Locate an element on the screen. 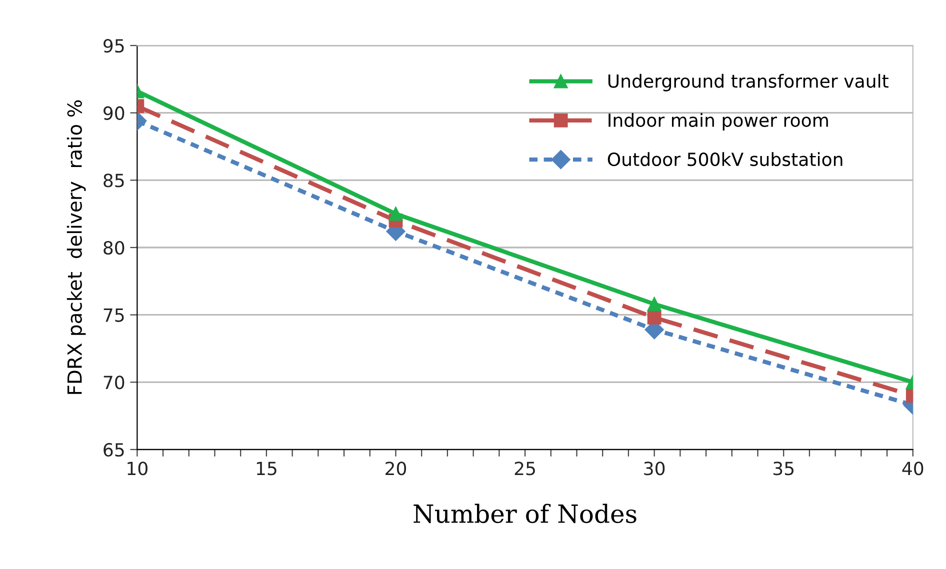 Image resolution: width=946 pixels, height=569 pixels. x-tick-label: 35 is located at coordinates (783, 469).